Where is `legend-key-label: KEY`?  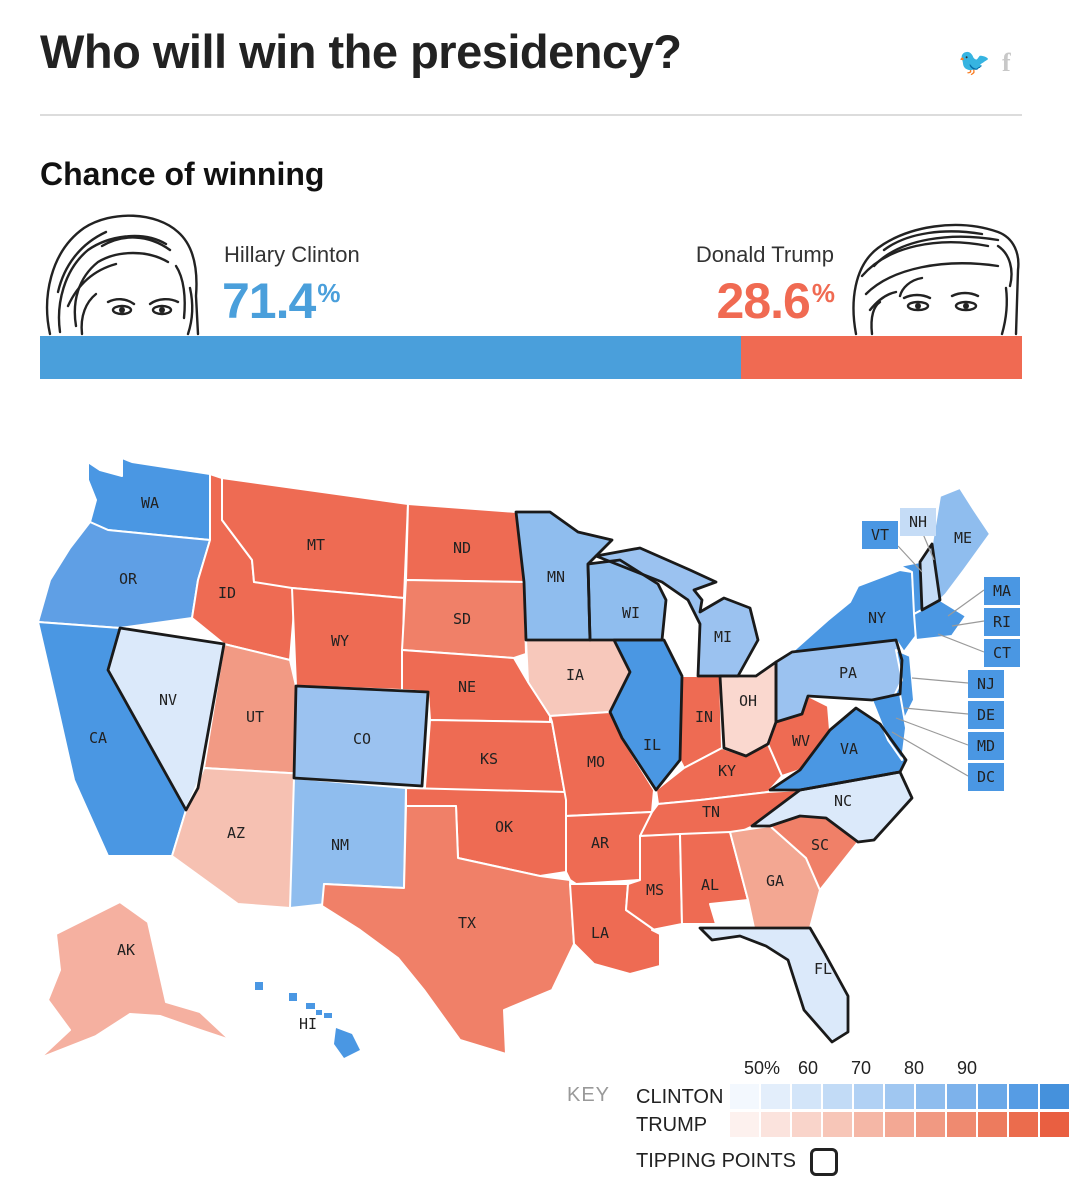 legend-key-label: KEY is located at coordinates (589, 1095).